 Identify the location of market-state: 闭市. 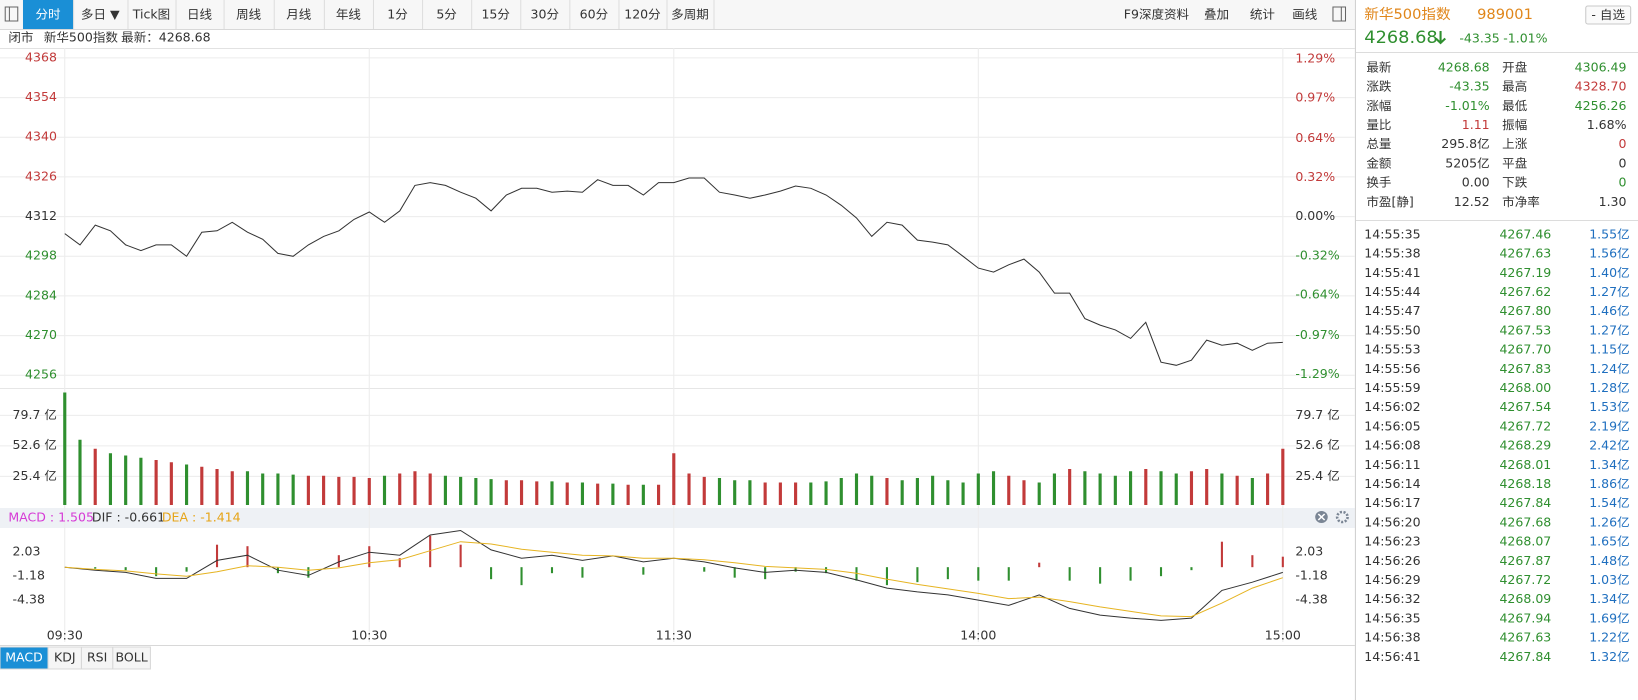
(20, 37).